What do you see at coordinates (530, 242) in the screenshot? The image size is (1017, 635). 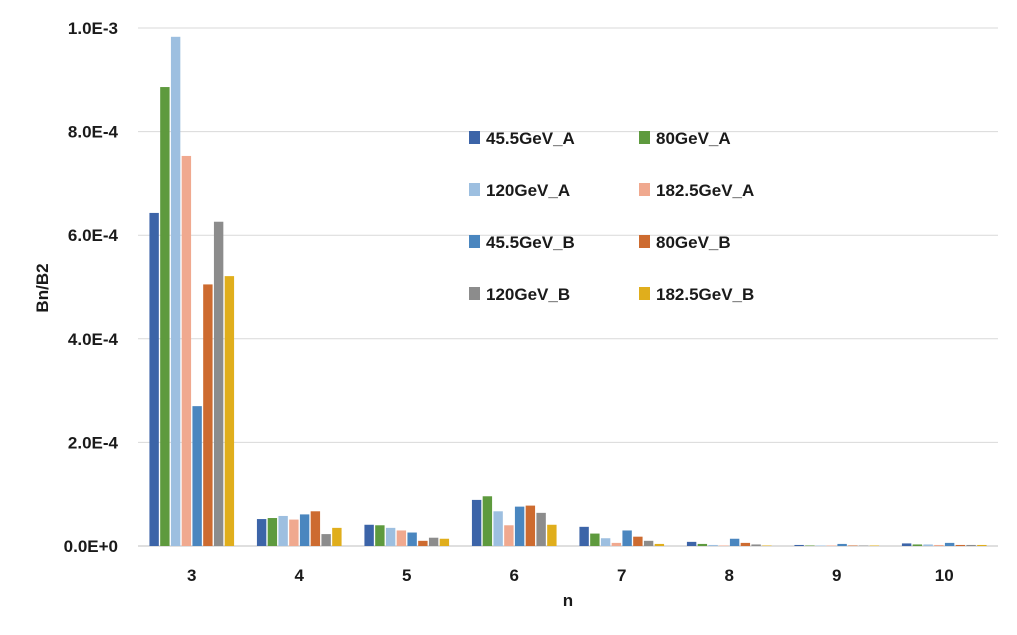 I see `legend-label: 45.5GeV_B` at bounding box center [530, 242].